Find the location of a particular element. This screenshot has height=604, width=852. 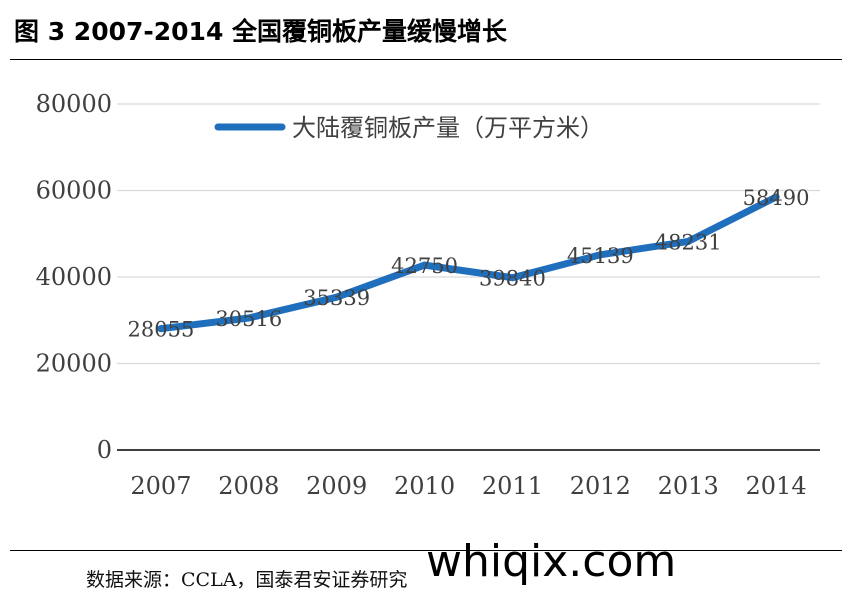

top-rule is located at coordinates (426, 59).